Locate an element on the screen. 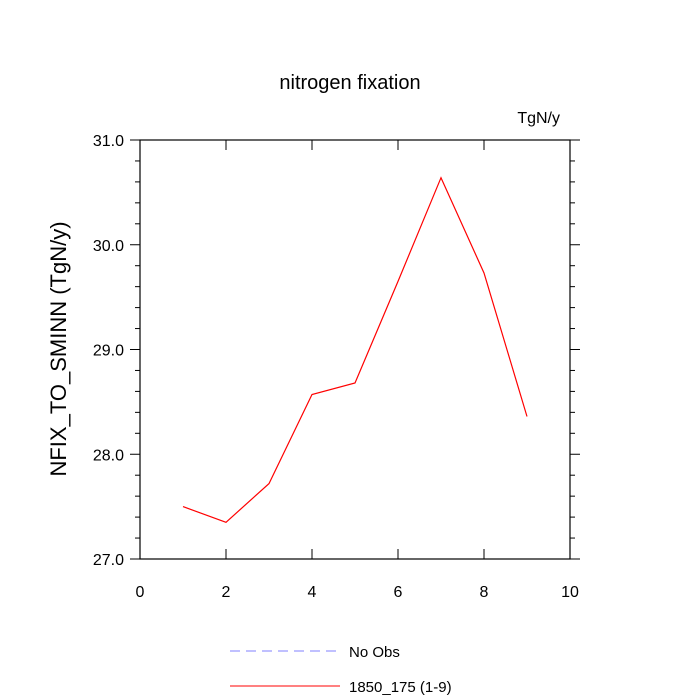  y-tick-label: 31.0 is located at coordinates (108, 141).